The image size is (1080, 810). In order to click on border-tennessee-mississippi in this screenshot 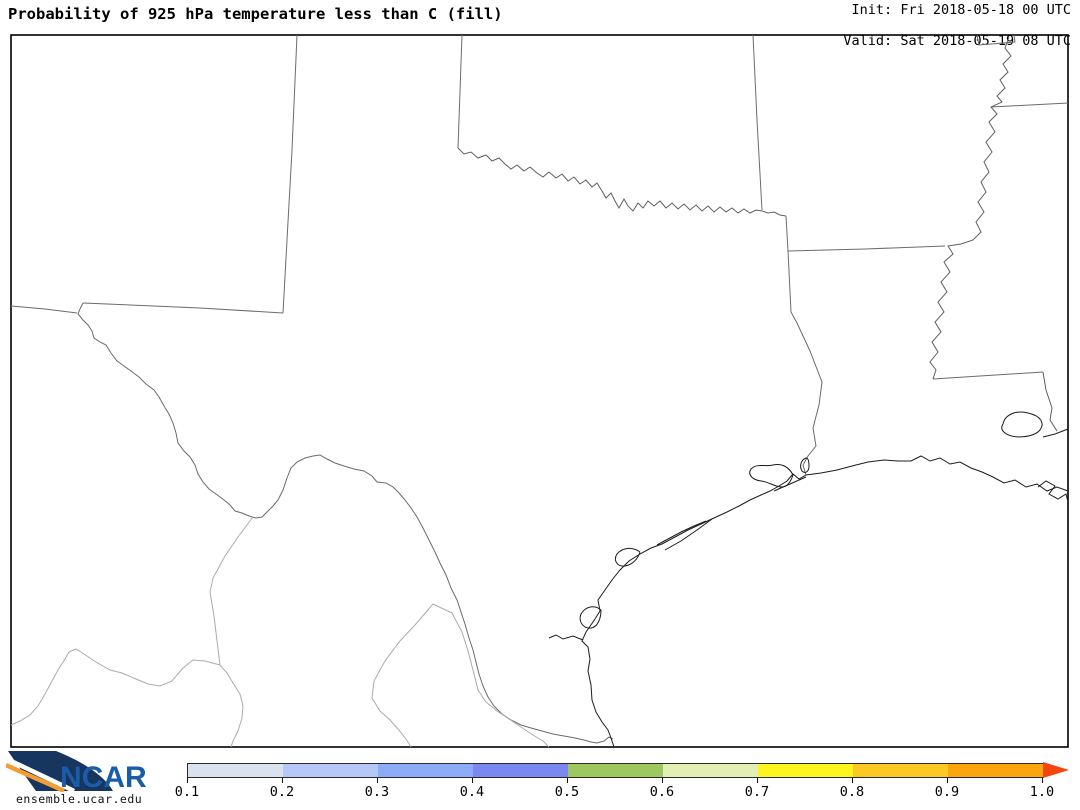, I will do `click(1029, 105)`.